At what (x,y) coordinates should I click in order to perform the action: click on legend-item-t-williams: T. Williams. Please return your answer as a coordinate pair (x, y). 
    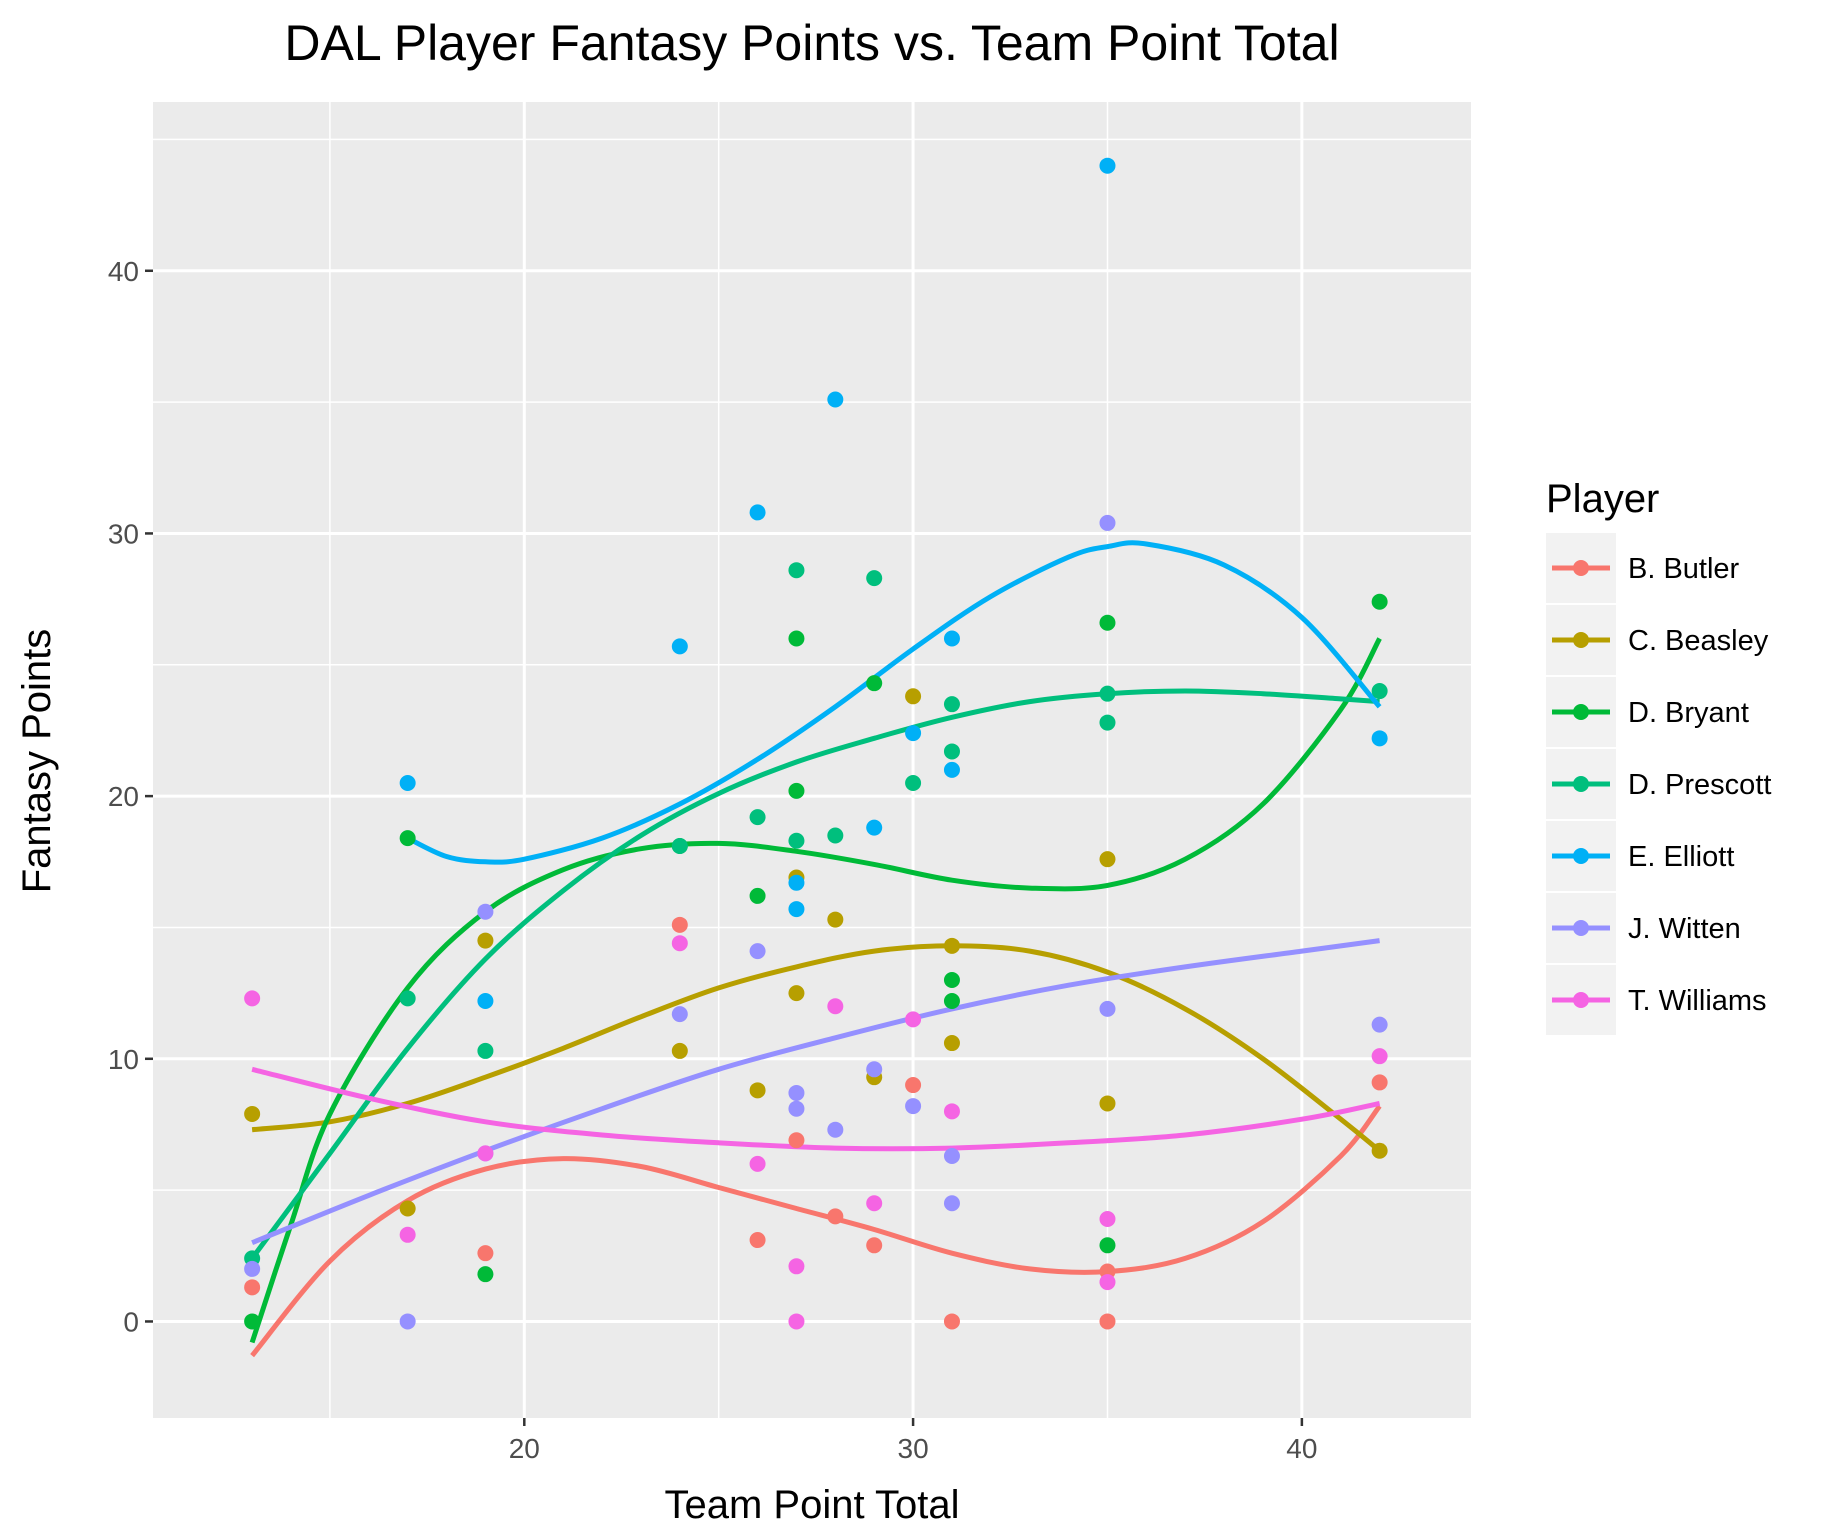
    Looking at the image, I should click on (1656, 1000).